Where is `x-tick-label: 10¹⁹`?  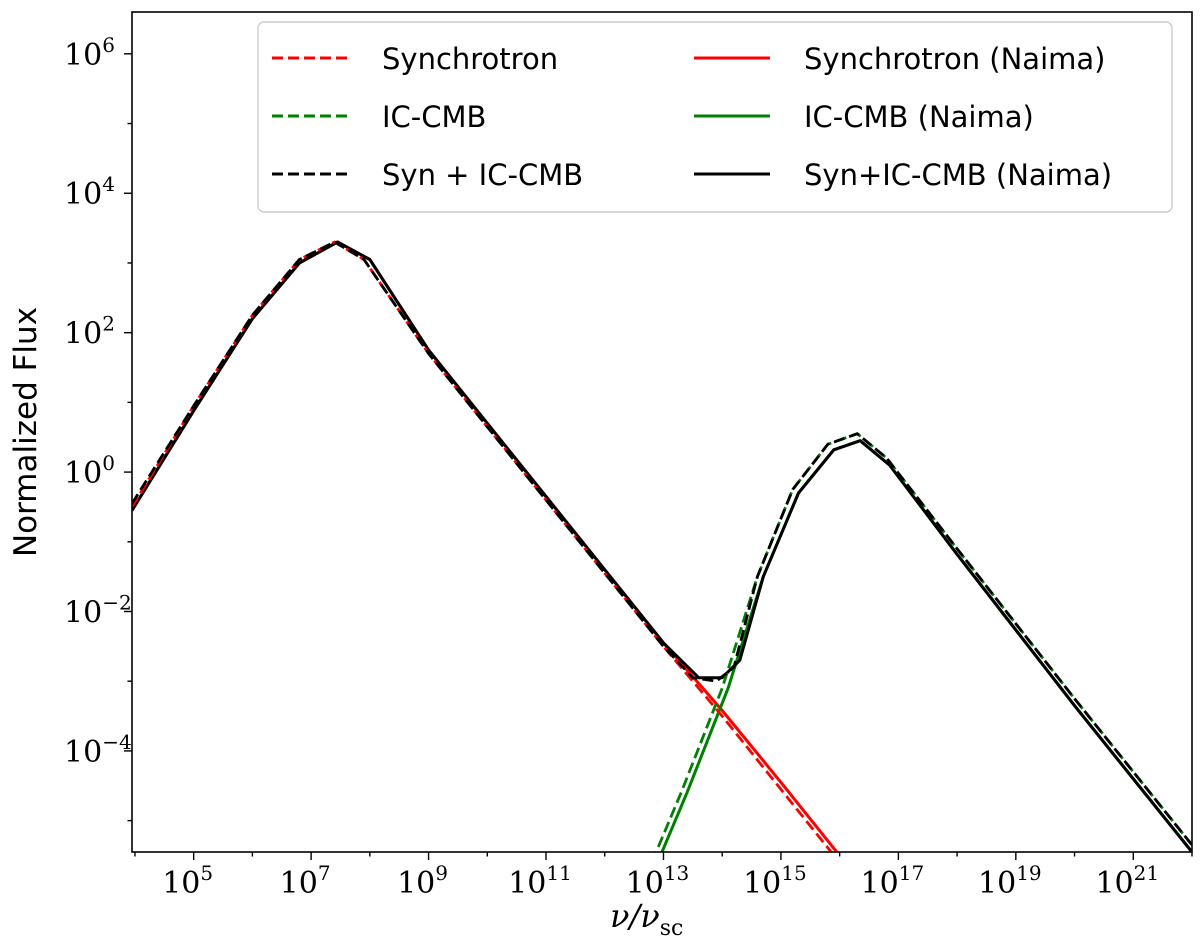 x-tick-label: 10¹⁹ is located at coordinates (1010, 881).